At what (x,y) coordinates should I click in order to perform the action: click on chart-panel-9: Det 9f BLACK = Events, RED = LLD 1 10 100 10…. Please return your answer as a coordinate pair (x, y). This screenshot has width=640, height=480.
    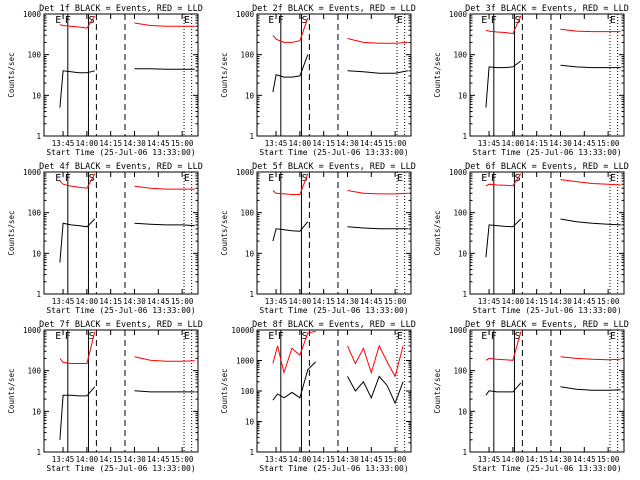
    Looking at the image, I should click on (531, 396).